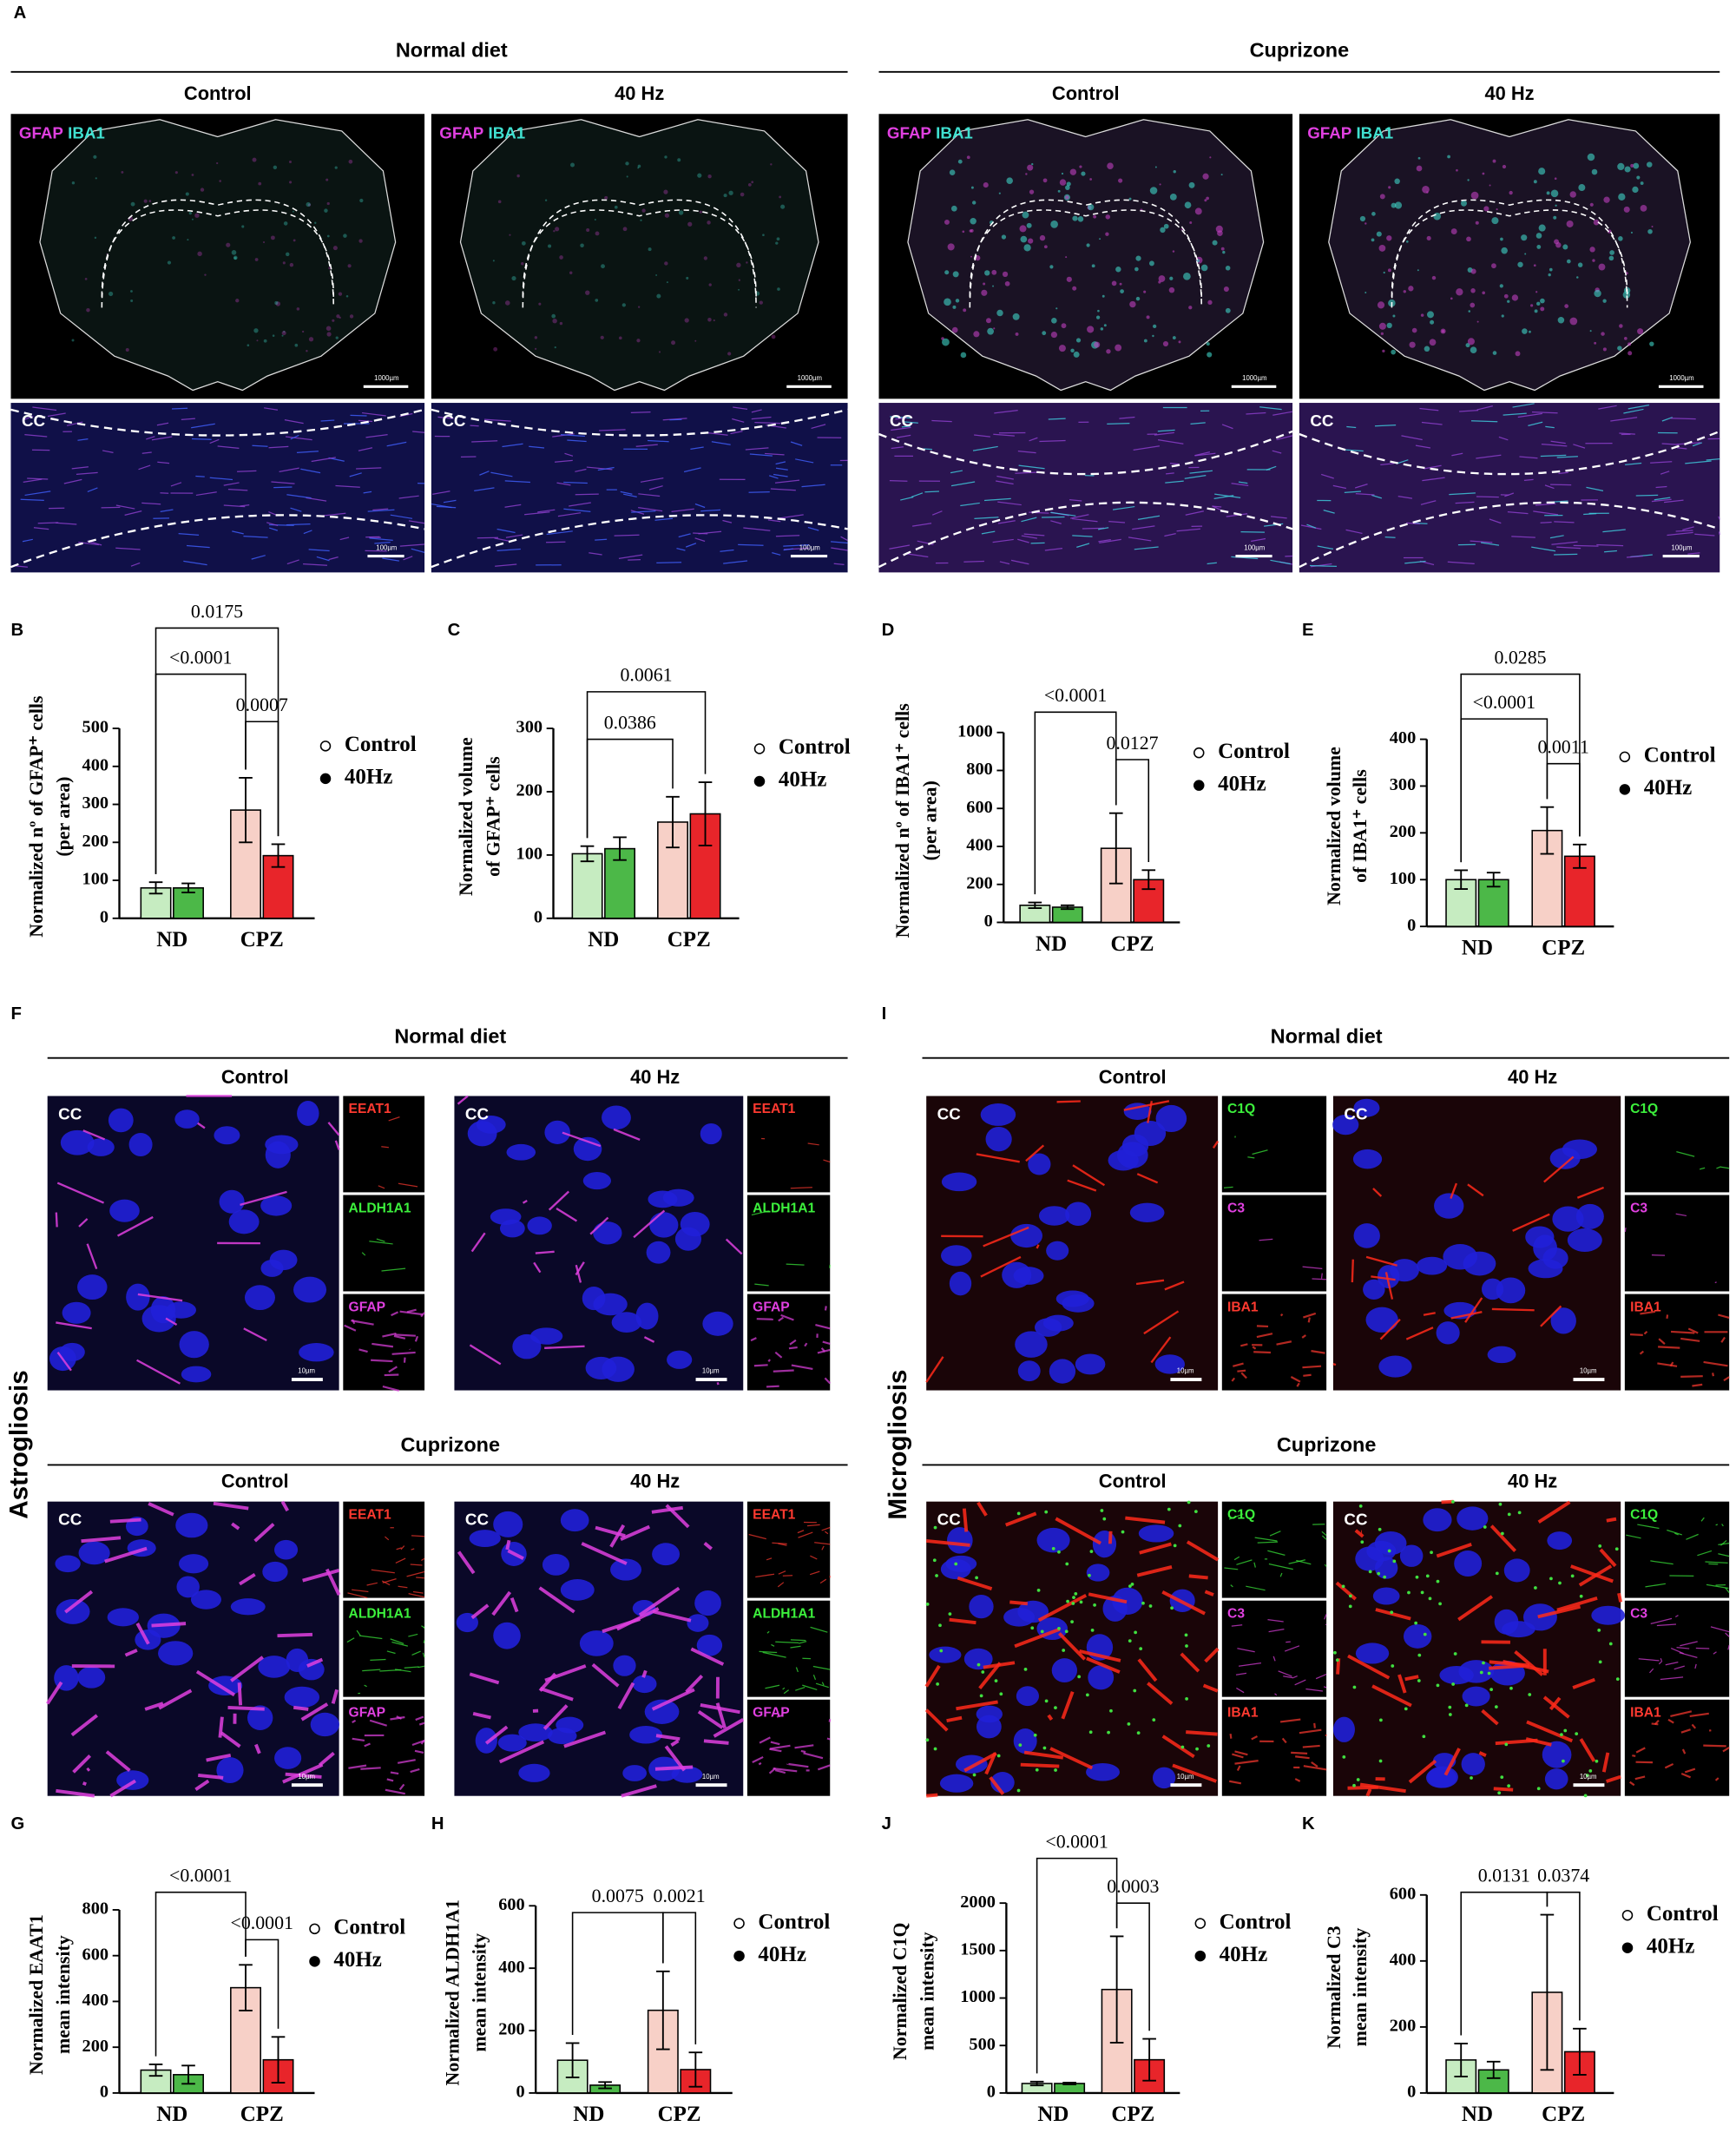 Image resolution: width=1736 pixels, height=2133 pixels. I want to click on legend-label: Control, so click(1680, 755).